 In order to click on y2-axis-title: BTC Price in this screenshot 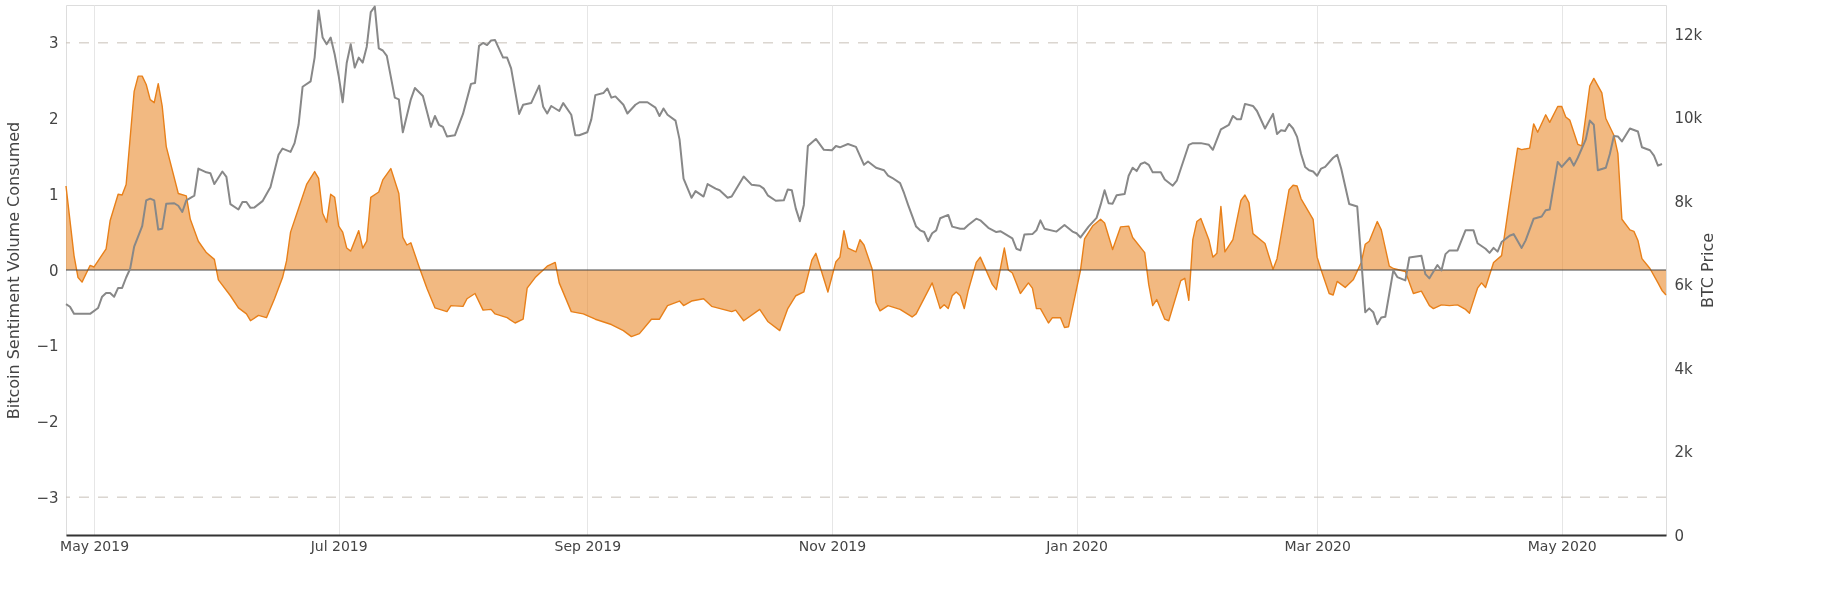, I will do `click(1708, 270)`.